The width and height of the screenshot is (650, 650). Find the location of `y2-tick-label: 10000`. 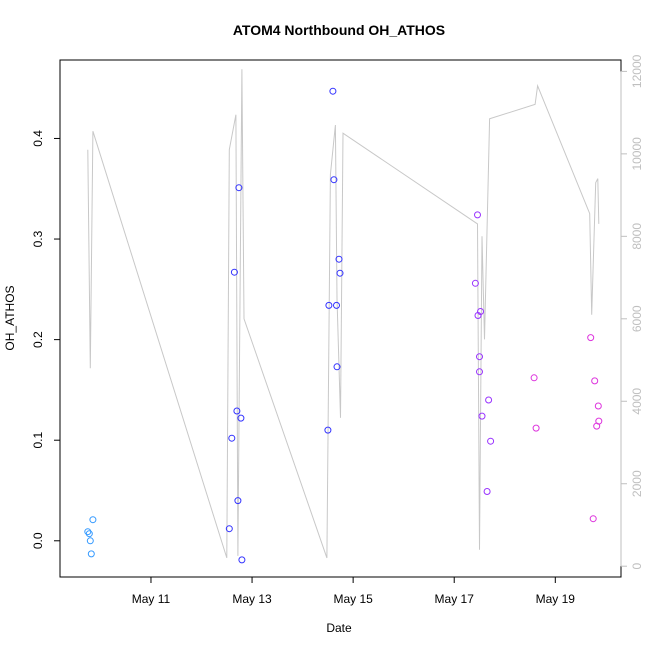

y2-tick-label: 10000 is located at coordinates (637, 154).